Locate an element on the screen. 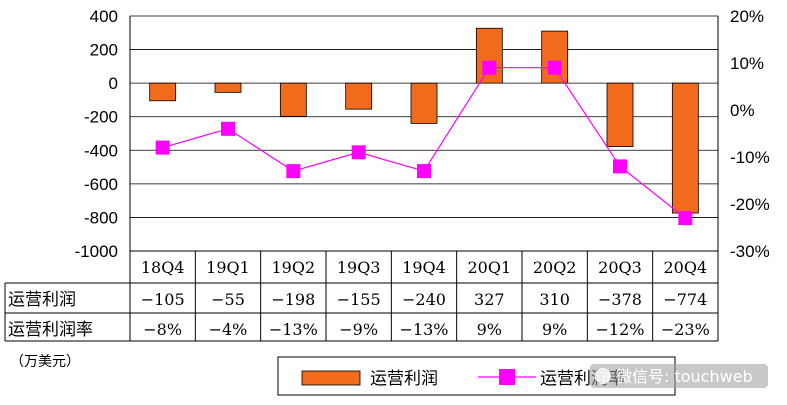  category-label: 19Q4 is located at coordinates (424, 267).